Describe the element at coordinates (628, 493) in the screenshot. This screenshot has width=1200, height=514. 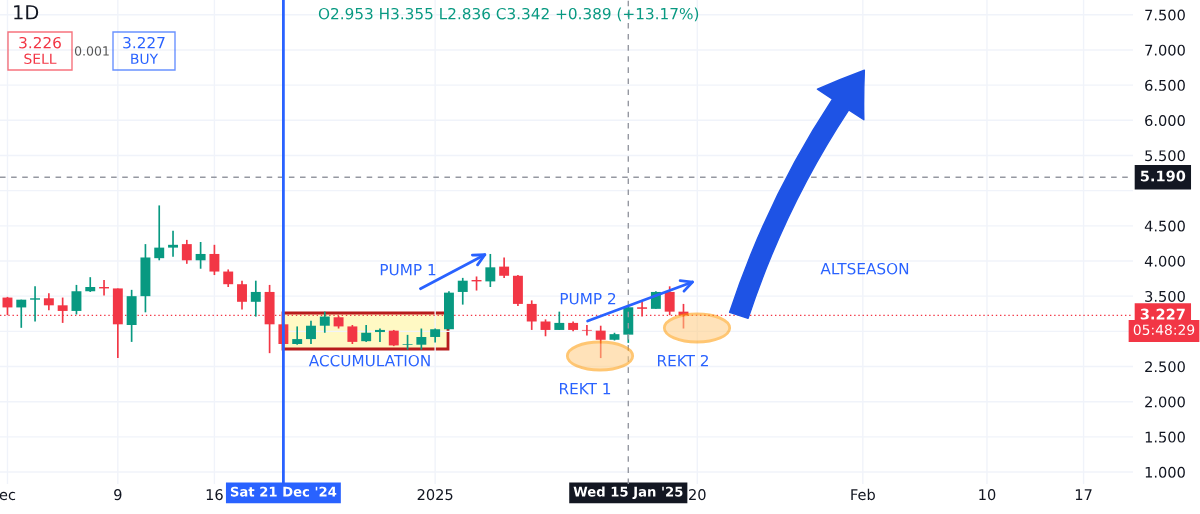
I see `ref-line-label: Wed 15 Jan '25` at that location.